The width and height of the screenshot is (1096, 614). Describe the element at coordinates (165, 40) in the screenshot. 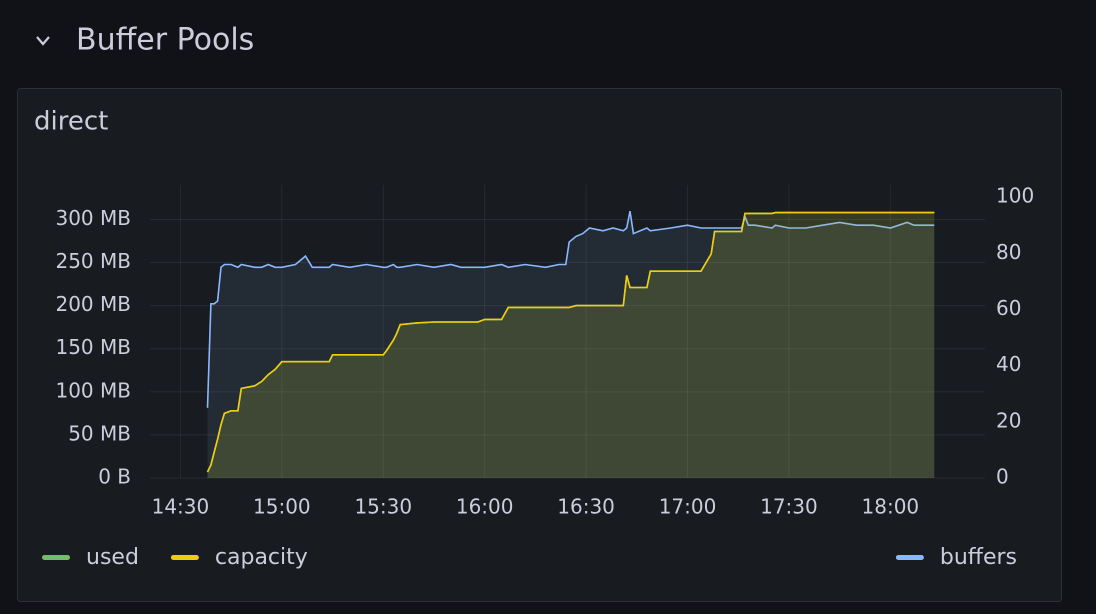

I see `row-title: Buffer Pools` at that location.